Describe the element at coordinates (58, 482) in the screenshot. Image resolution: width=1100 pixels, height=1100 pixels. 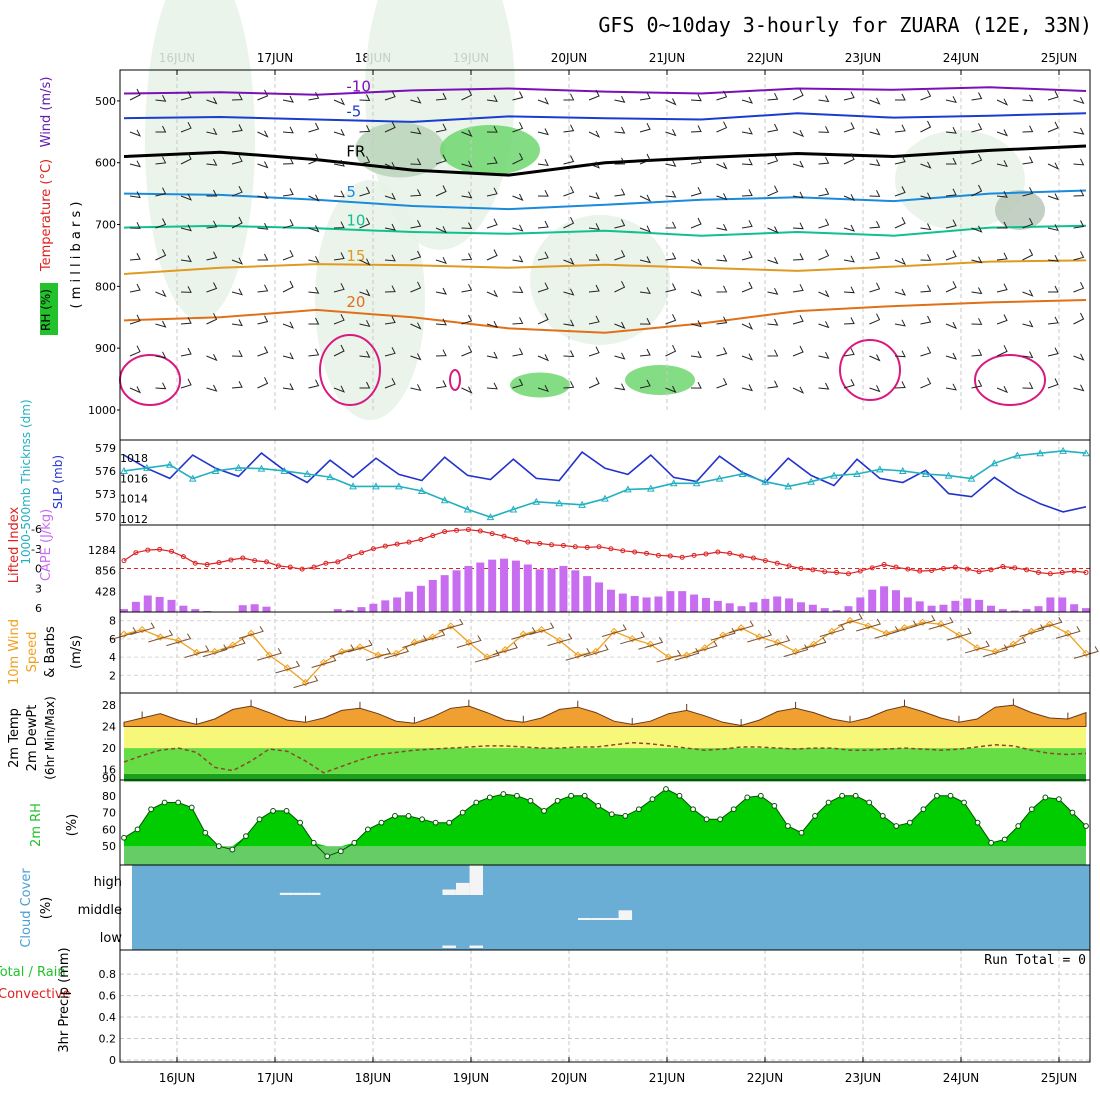
I see `slp-label: SLP (mb)` at that location.